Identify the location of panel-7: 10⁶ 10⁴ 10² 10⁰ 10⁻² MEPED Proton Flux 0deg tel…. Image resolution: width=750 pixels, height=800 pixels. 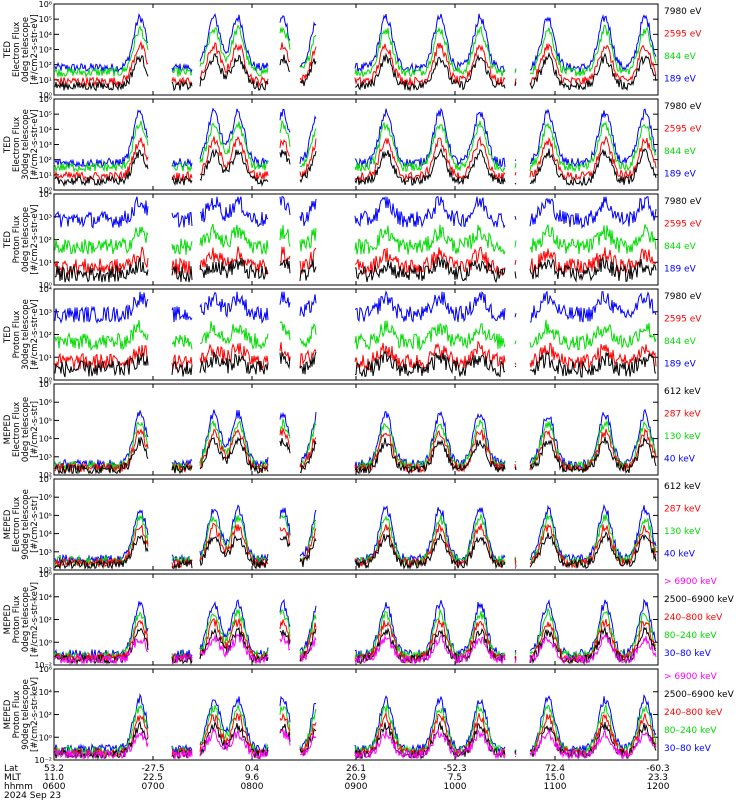
(369, 620).